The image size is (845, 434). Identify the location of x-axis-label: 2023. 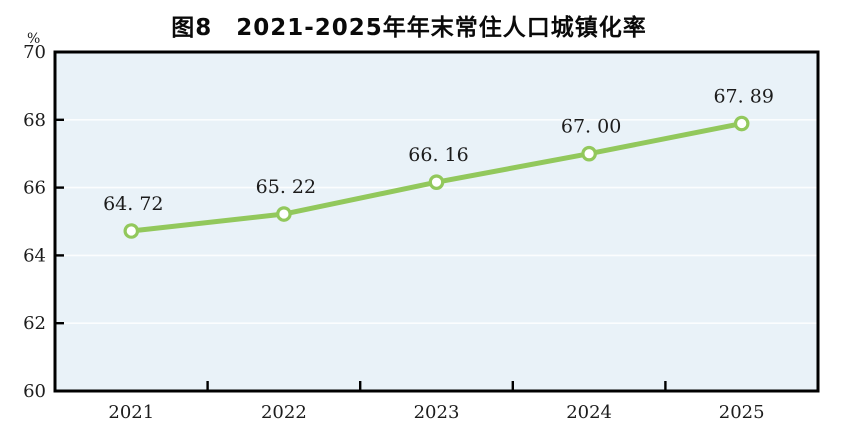
(437, 412).